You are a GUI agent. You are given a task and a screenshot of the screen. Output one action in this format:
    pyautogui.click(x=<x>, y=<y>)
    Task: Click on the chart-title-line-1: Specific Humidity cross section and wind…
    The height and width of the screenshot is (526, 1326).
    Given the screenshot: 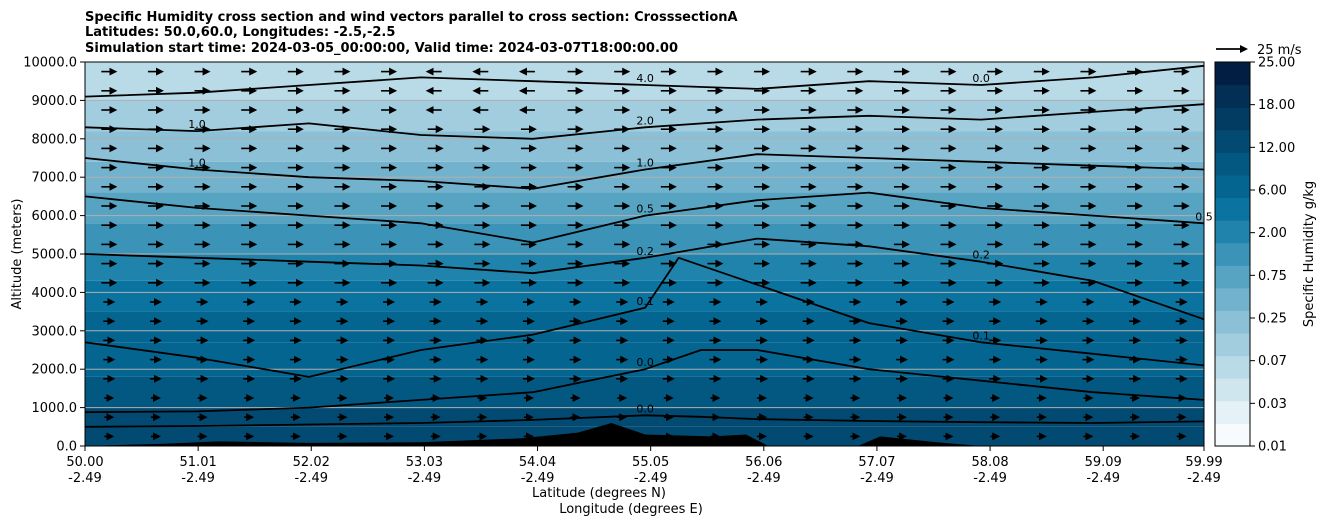 What is the action you would take?
    pyautogui.click(x=411, y=17)
    